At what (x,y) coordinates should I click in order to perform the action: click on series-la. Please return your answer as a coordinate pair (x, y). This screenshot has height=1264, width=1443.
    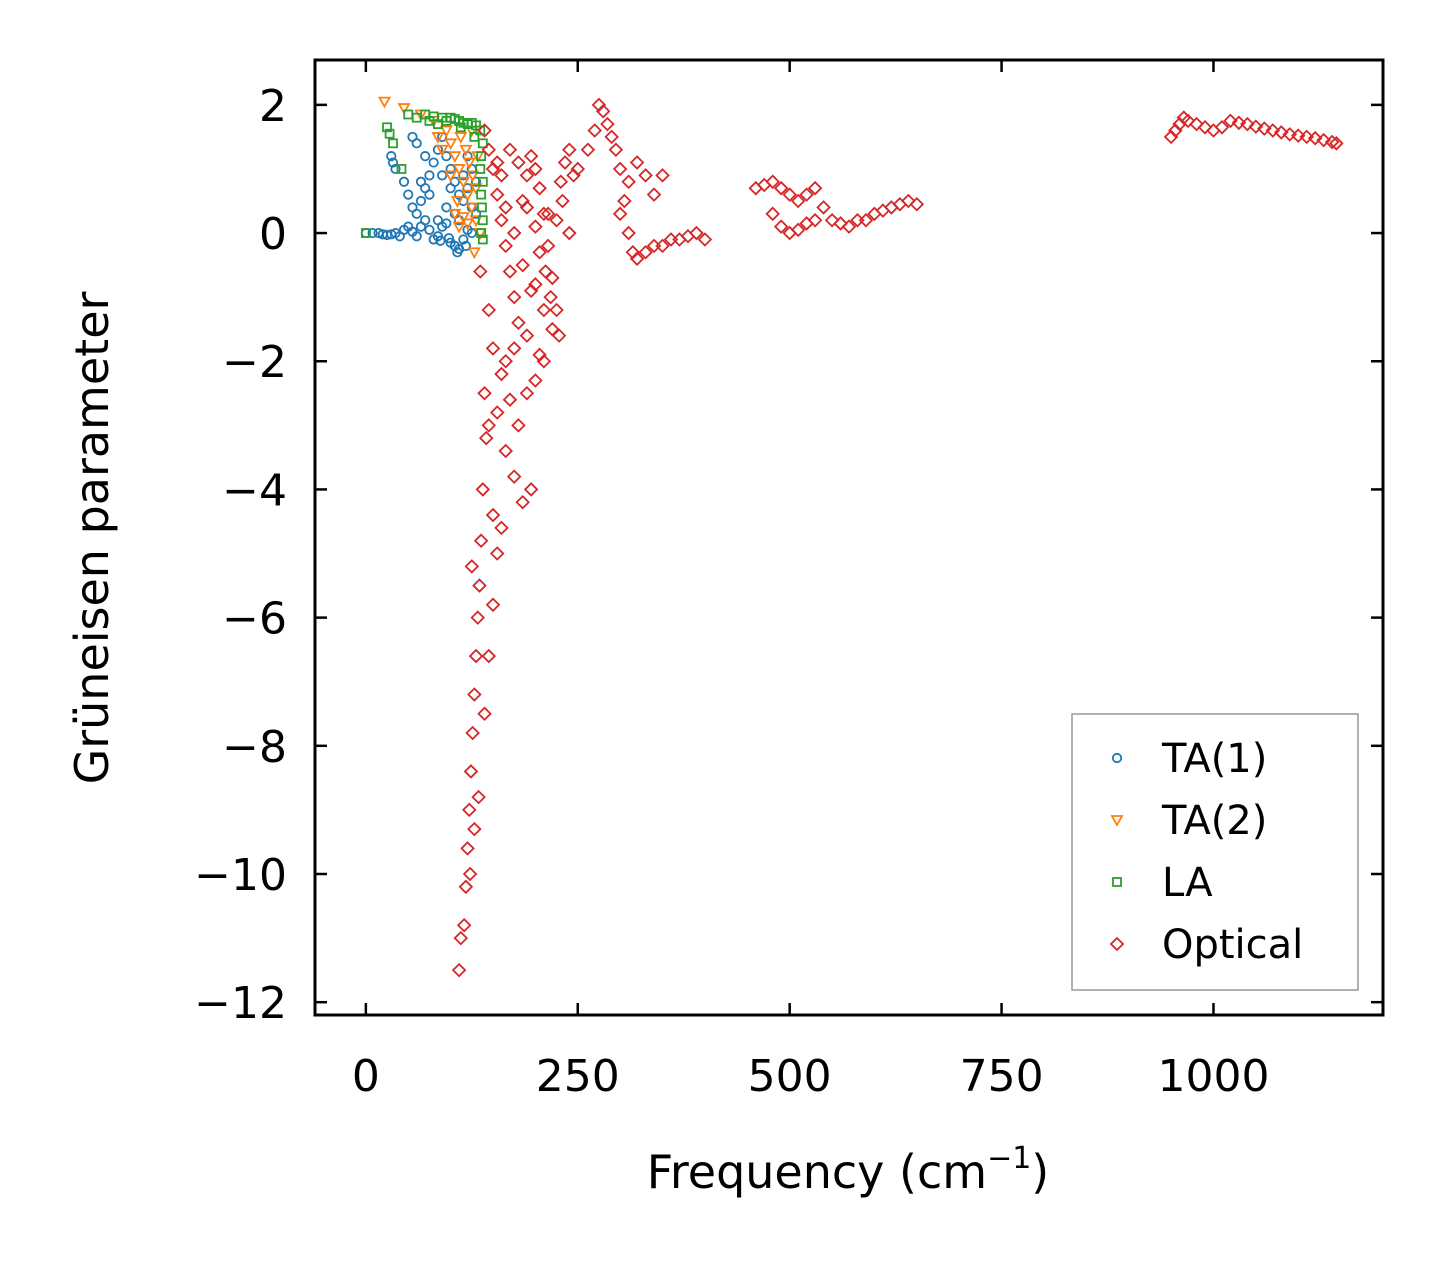
    Looking at the image, I should click on (424, 177).